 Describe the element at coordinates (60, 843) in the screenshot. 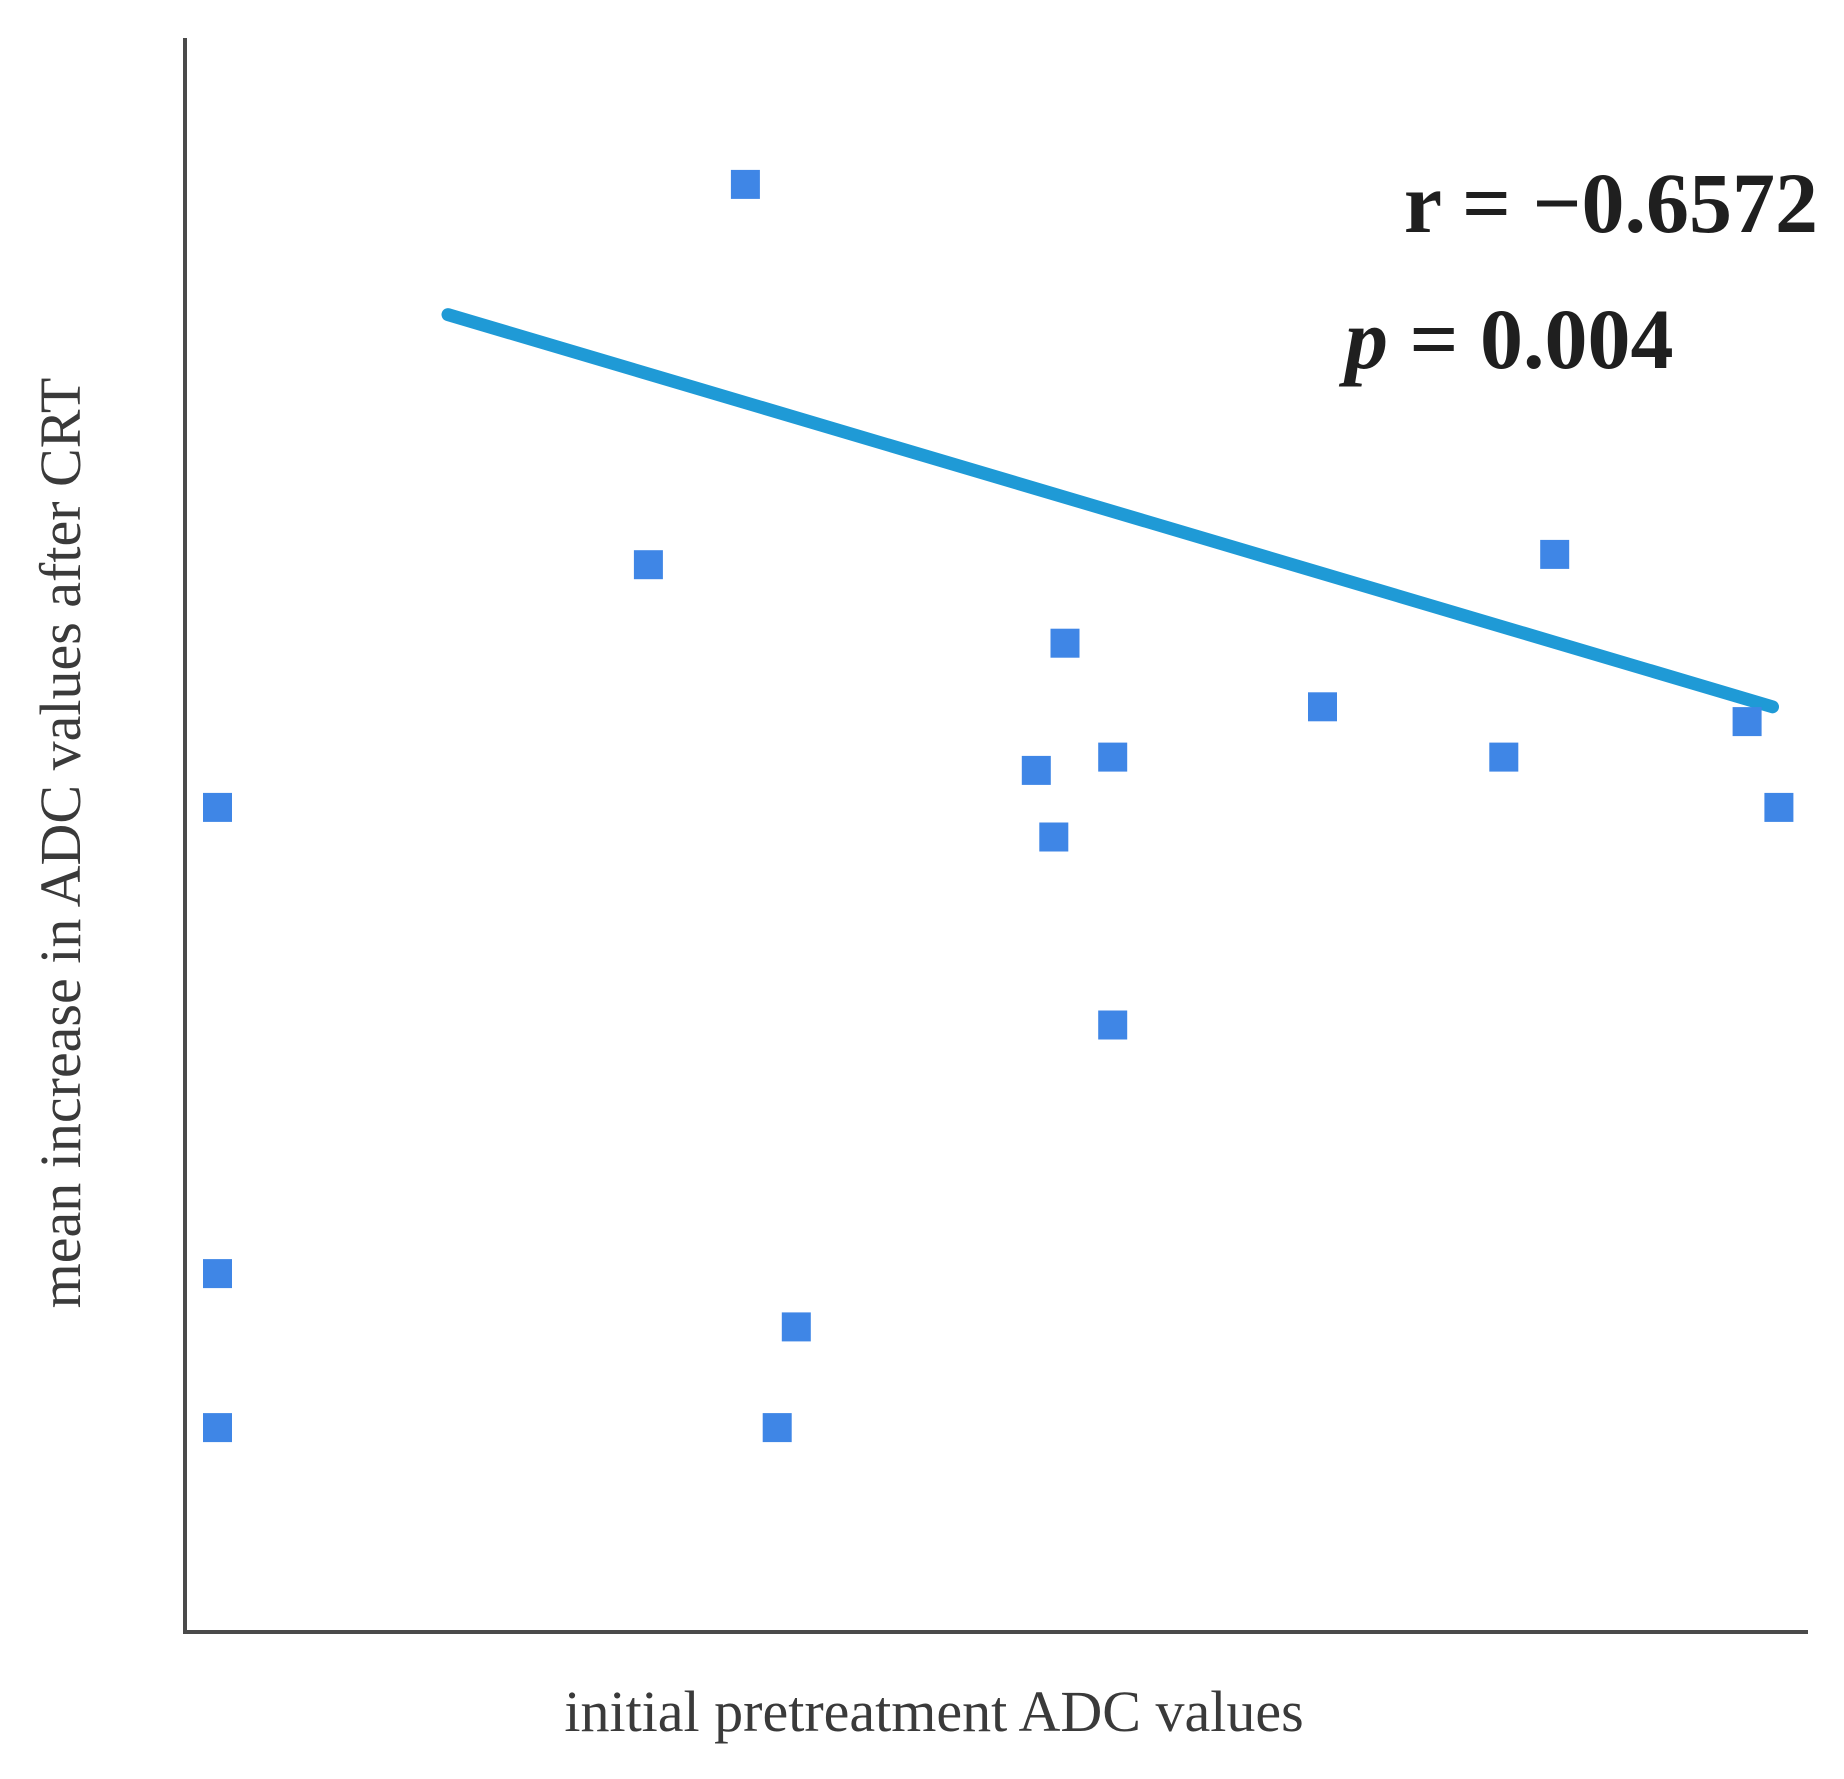

I see `y-axis-title: mean increase in ADC values after CRT` at that location.